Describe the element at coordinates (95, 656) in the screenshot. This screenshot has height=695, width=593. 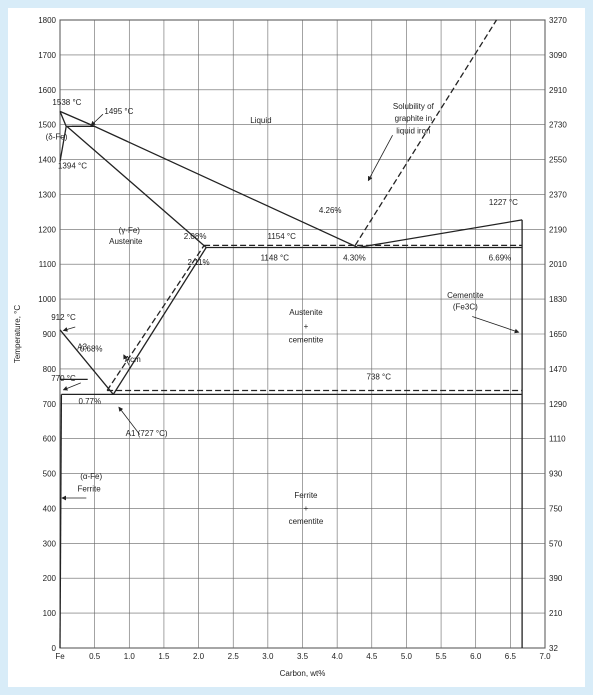
I see `x-tick-label: 0.5` at that location.